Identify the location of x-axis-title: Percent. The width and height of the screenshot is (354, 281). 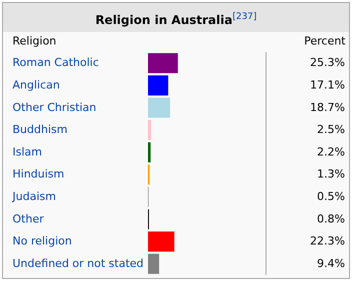
(325, 41).